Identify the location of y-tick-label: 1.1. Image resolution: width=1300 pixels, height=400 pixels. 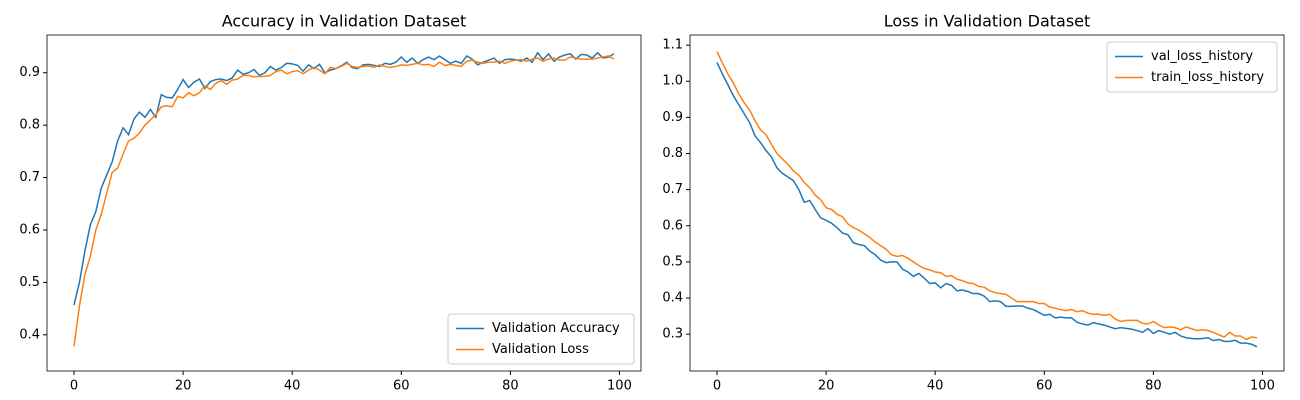
(672, 45).